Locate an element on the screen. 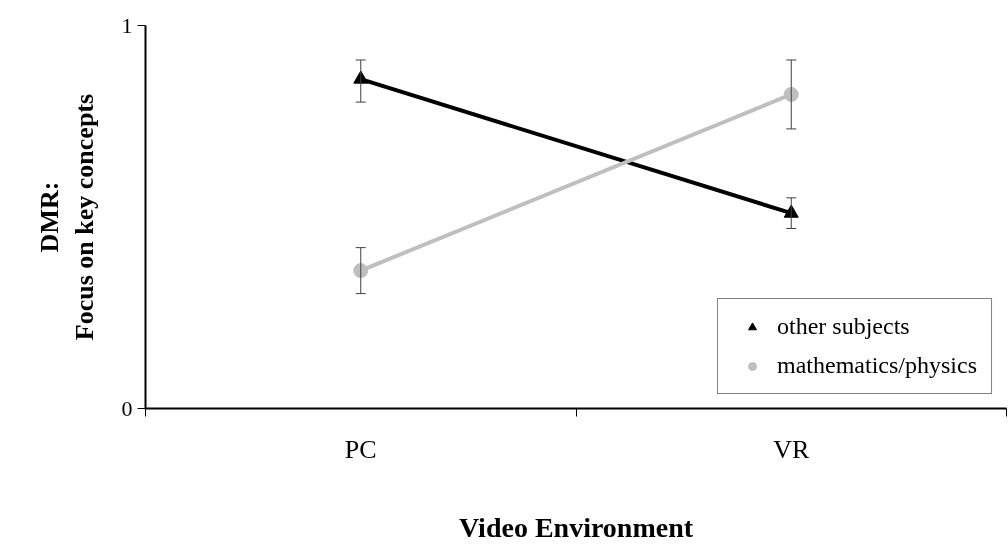  y-tick-label: 0 is located at coordinates (127, 408).